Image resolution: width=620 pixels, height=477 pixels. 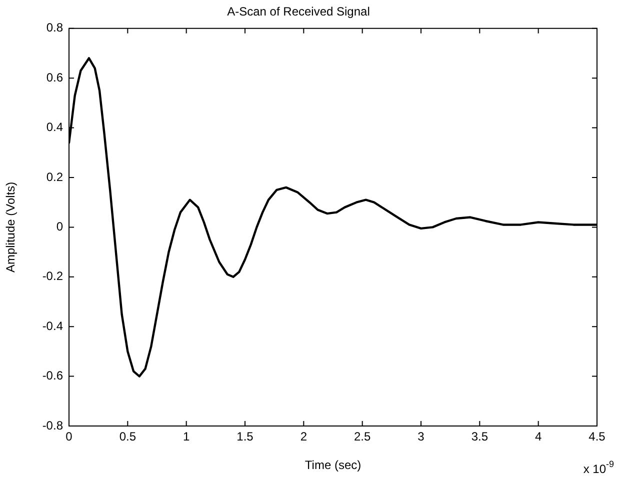 I want to click on y-tick-label: 0.2, so click(x=55, y=177).